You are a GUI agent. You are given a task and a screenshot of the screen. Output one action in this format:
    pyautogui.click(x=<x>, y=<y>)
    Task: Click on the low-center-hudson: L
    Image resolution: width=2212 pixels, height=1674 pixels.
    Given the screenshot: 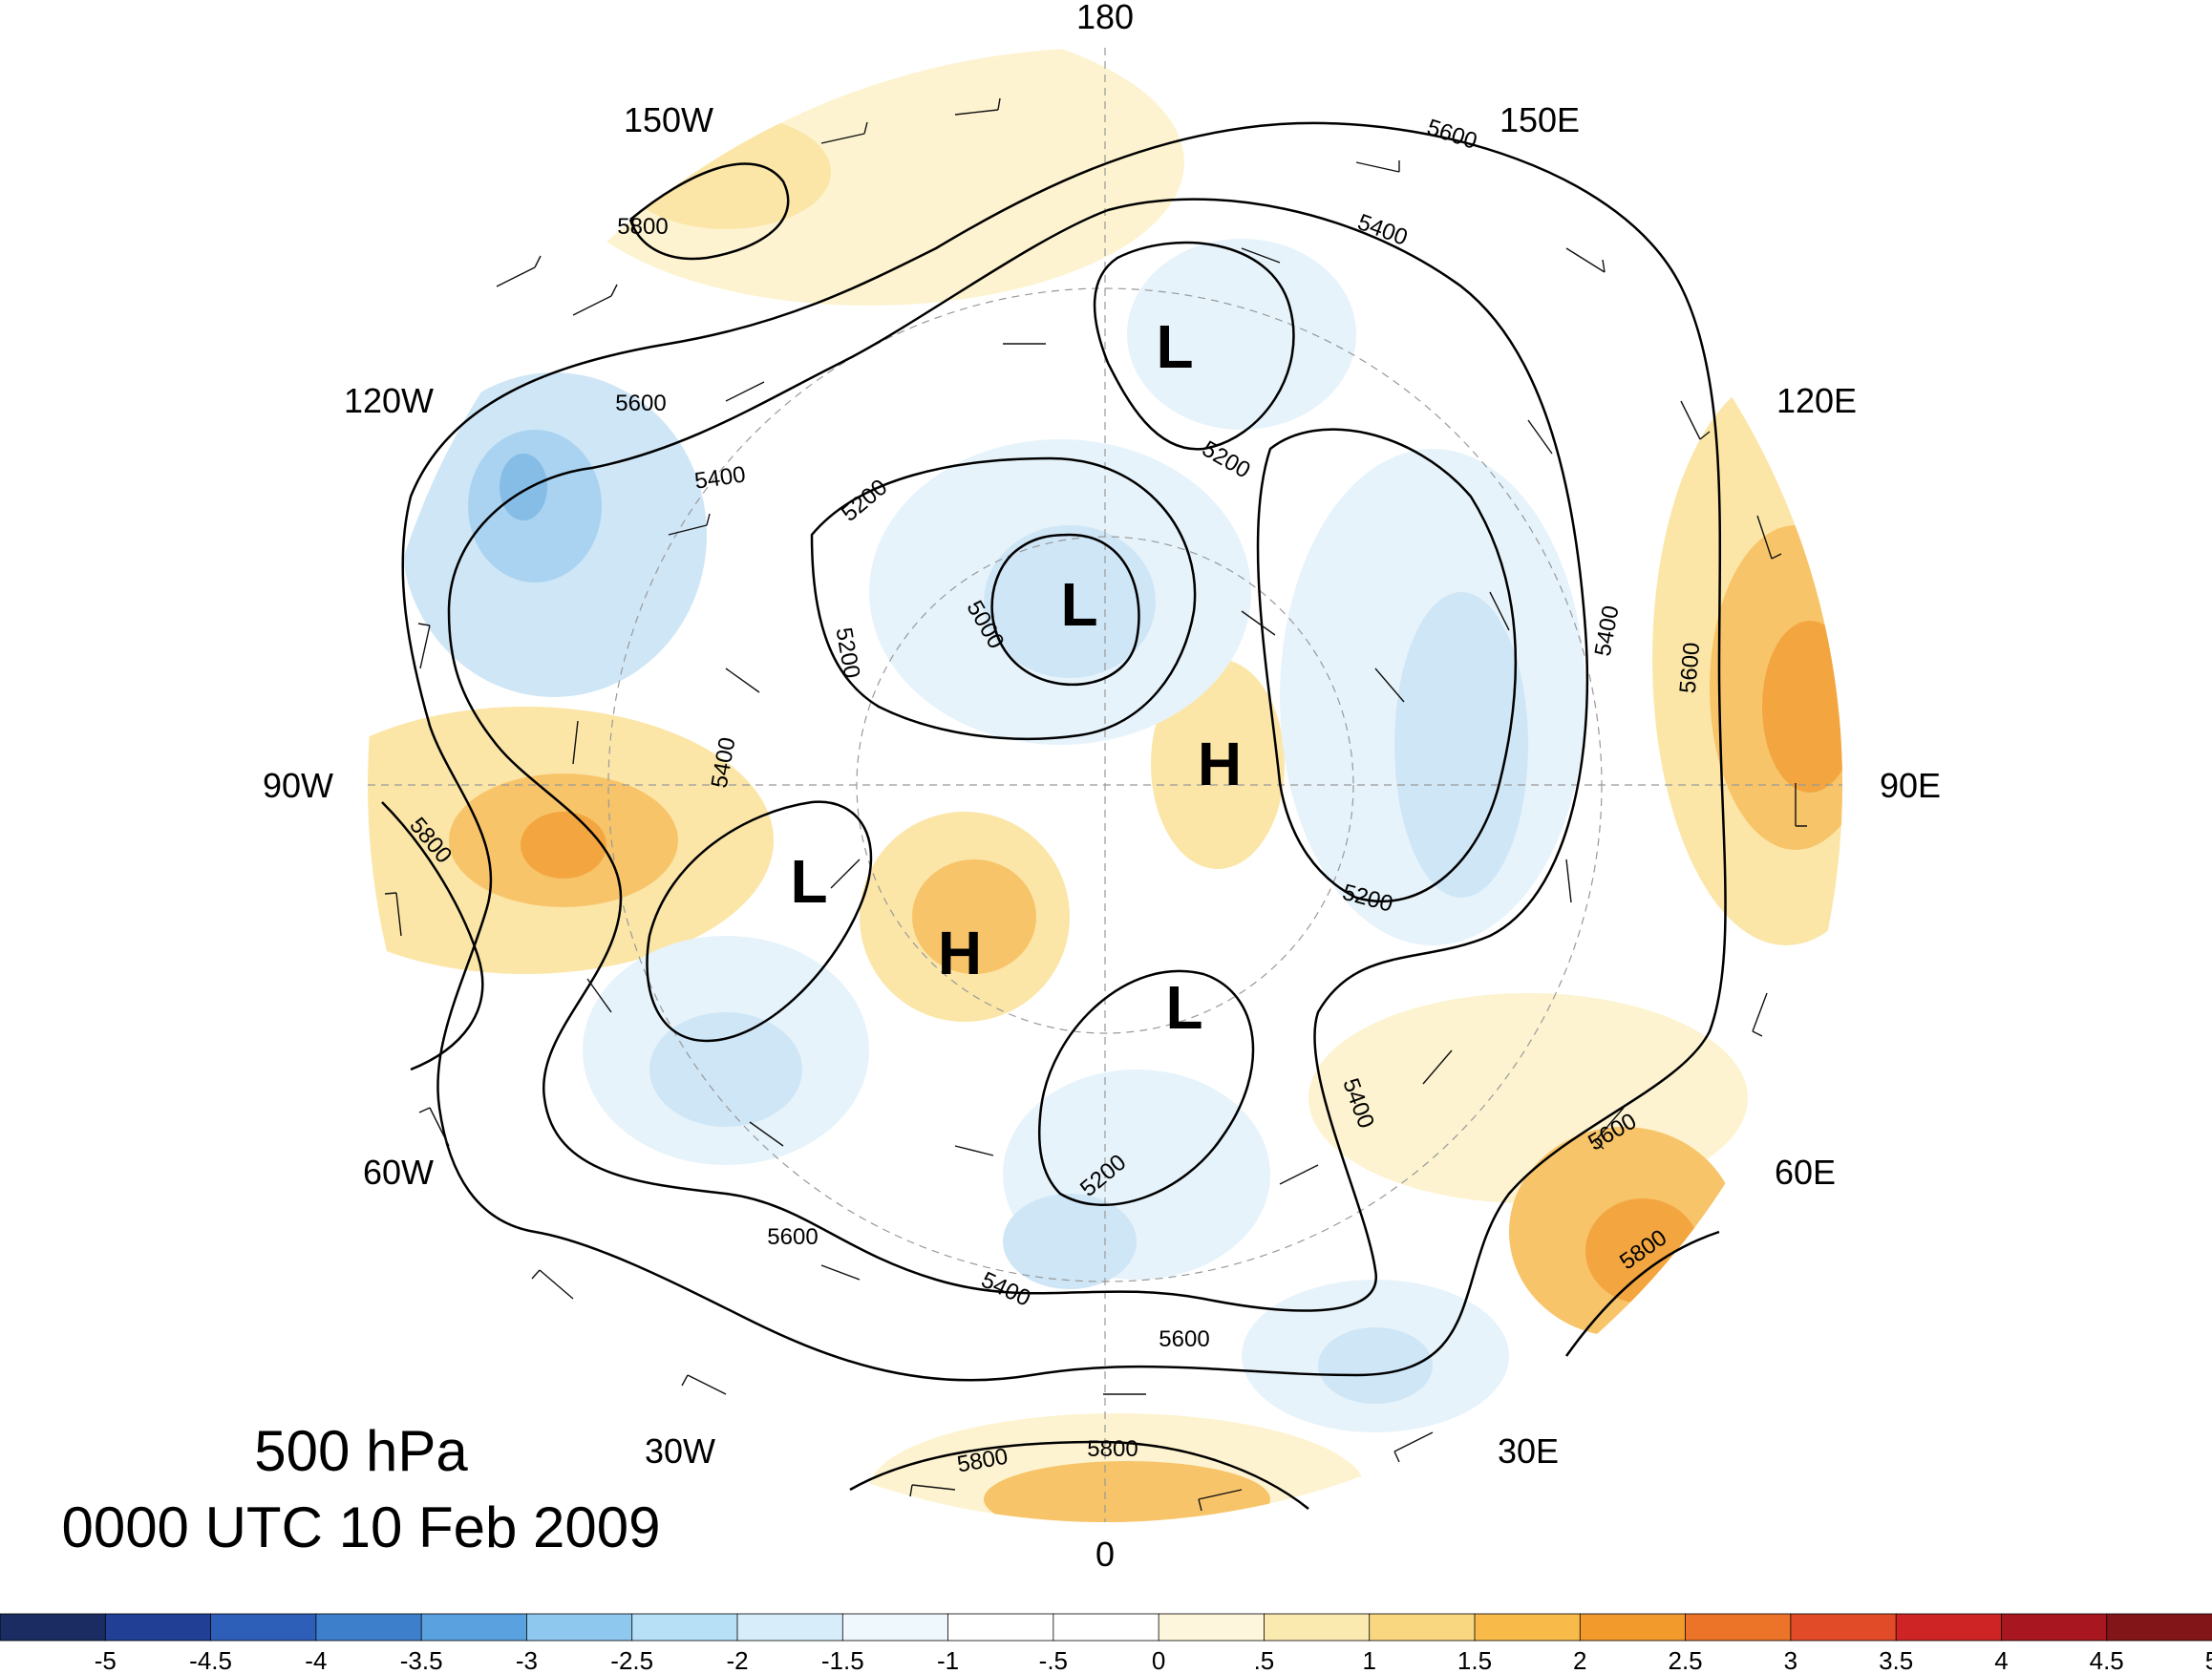 What is the action you would take?
    pyautogui.click(x=808, y=881)
    